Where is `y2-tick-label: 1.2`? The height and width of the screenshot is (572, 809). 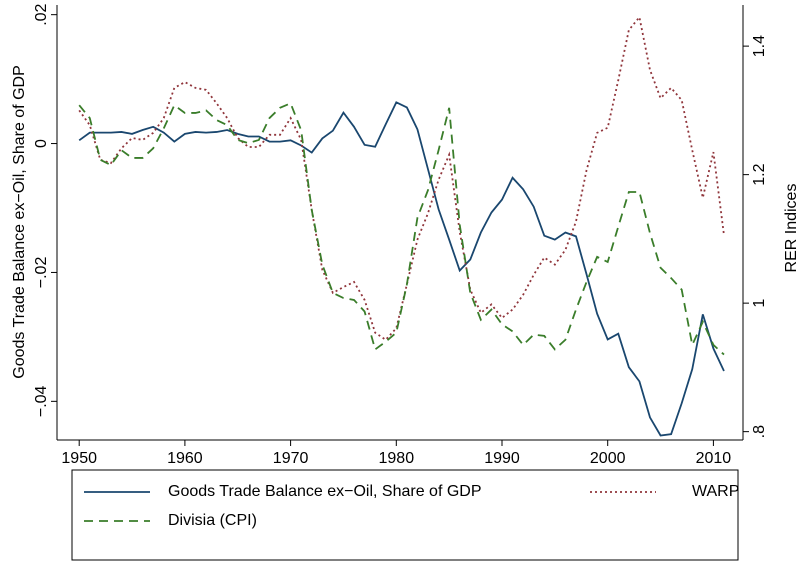 y2-tick-label: 1.2 is located at coordinates (759, 174).